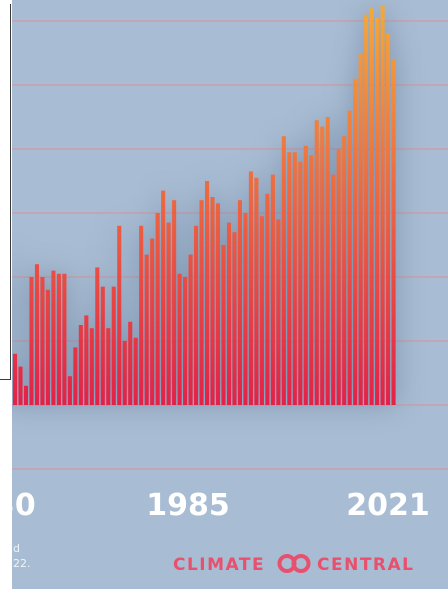 This screenshot has height=593, width=448. I want to click on bar-1970, so click(113, 345).